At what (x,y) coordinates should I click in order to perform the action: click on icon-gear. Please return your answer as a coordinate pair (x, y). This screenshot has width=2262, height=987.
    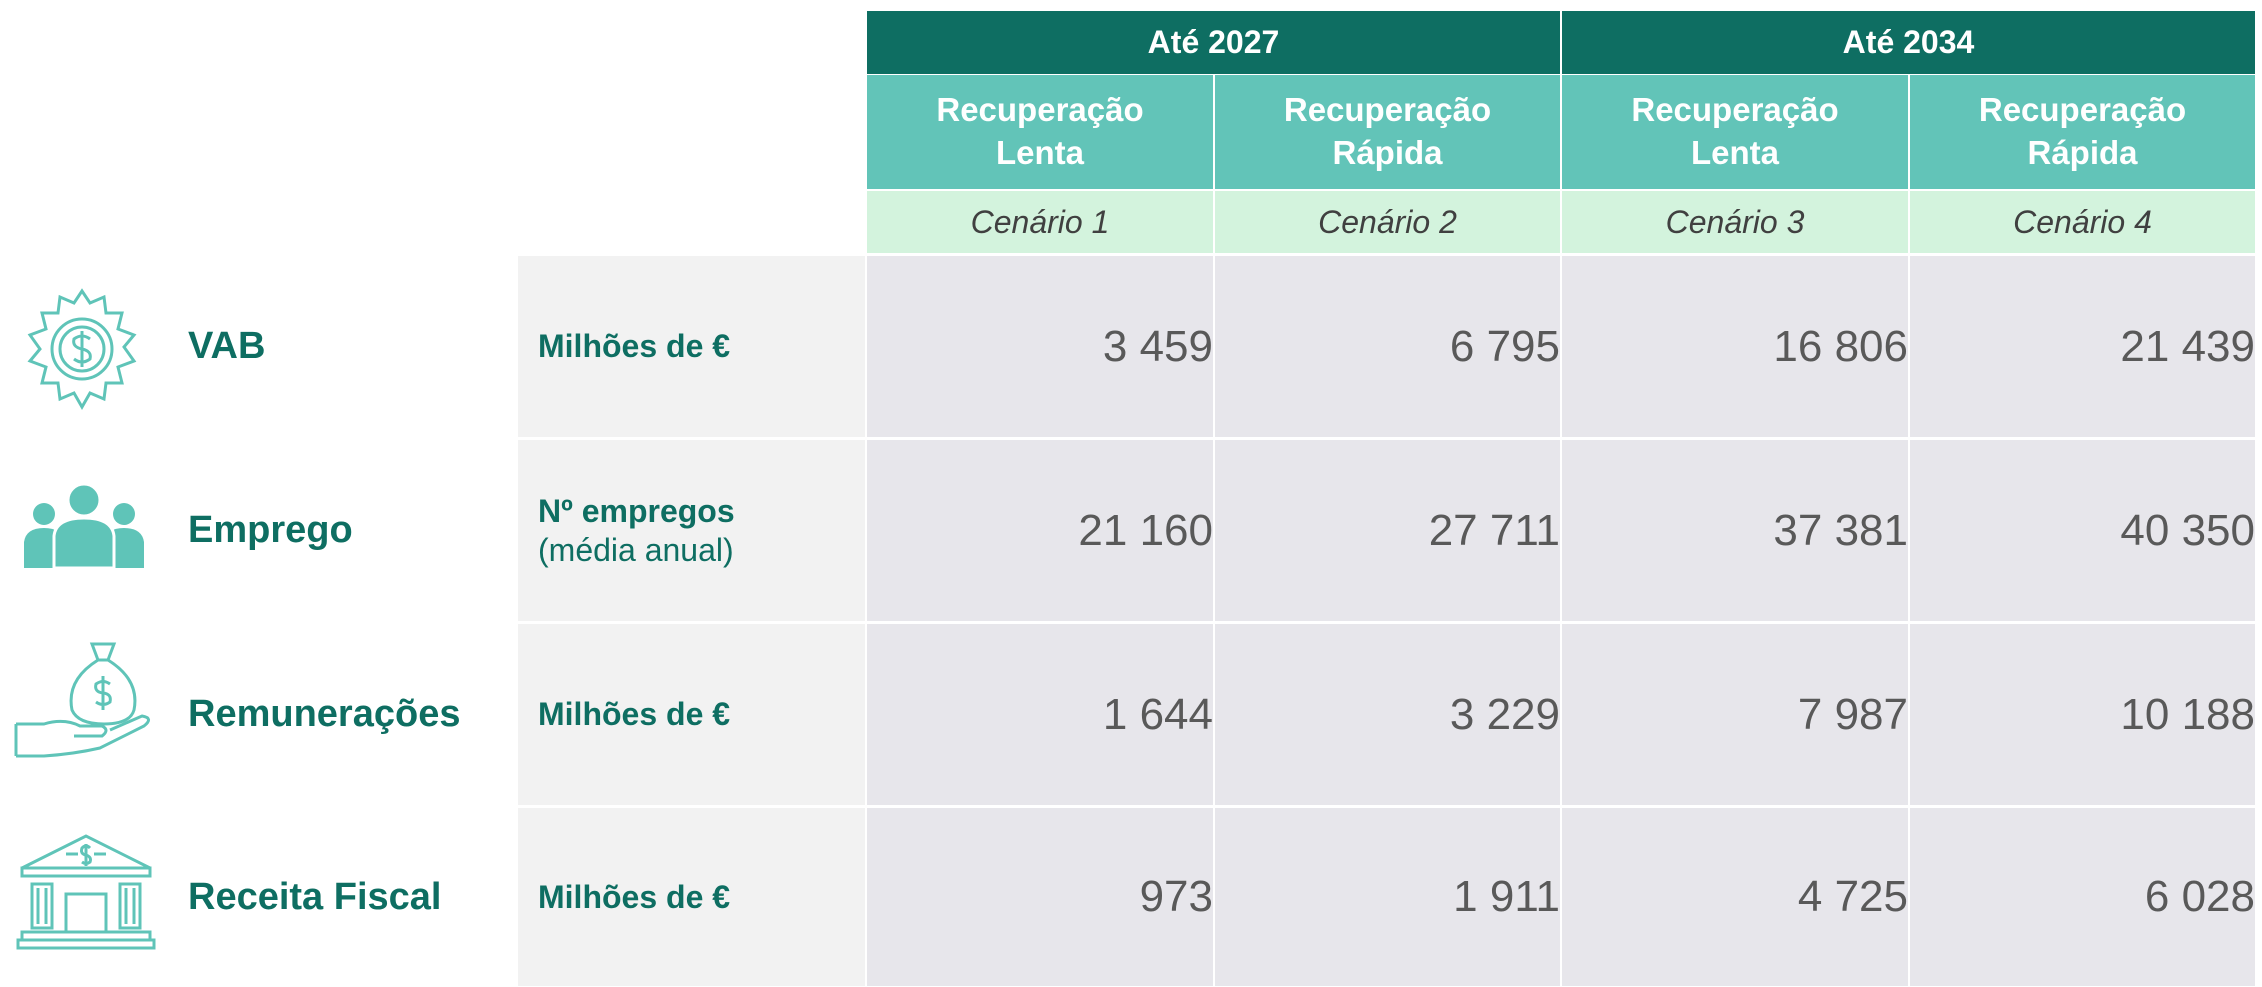
    Looking at the image, I should click on (82, 349).